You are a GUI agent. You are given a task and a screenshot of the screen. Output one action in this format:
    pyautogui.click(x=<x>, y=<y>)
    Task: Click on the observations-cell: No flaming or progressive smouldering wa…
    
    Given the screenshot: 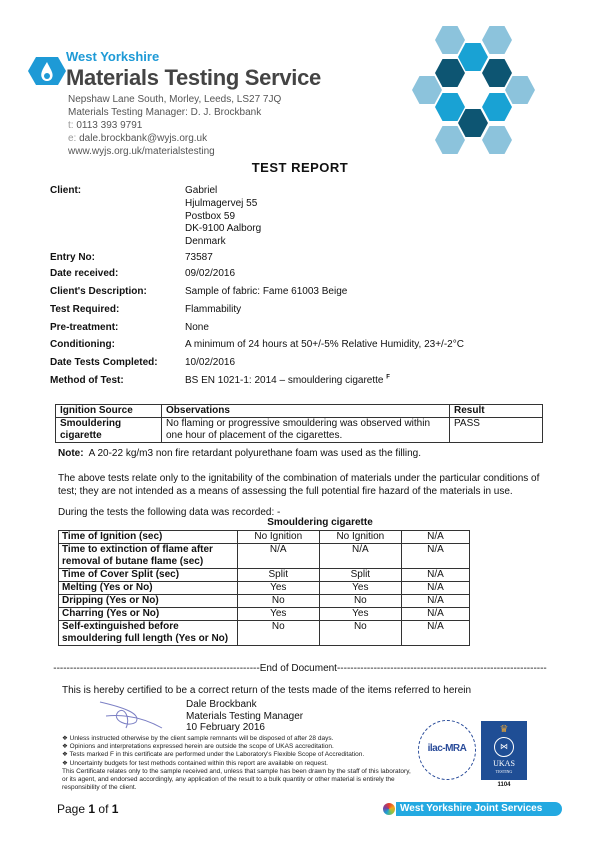 What is the action you would take?
    pyautogui.click(x=305, y=430)
    